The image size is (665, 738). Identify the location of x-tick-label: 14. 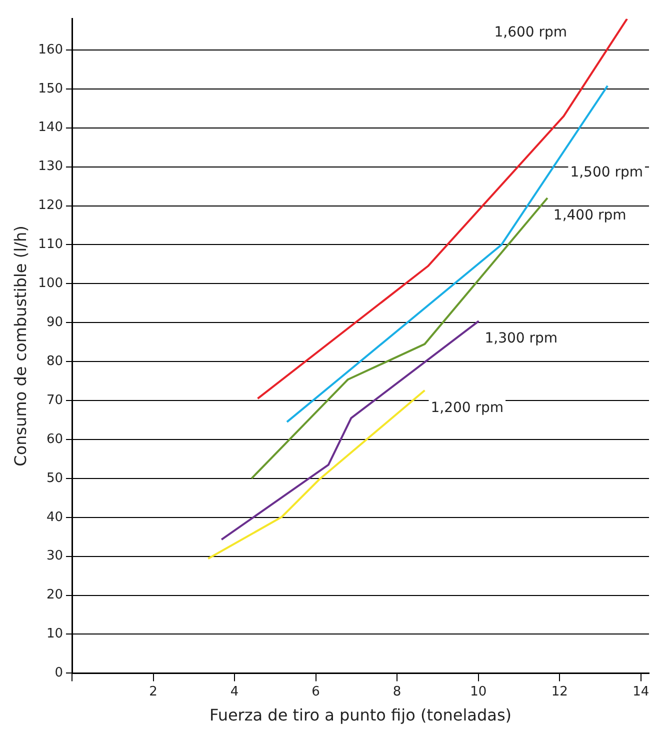
(641, 692).